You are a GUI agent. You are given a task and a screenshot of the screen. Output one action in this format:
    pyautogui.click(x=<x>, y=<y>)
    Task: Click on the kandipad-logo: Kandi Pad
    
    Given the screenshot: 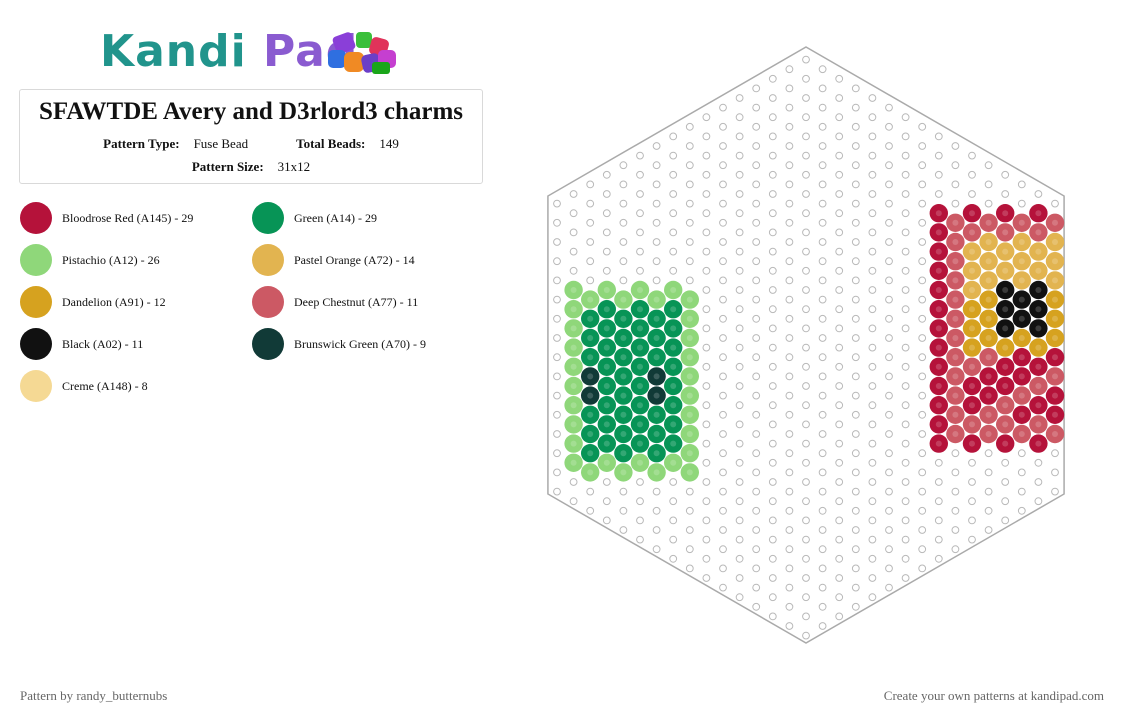 What is the action you would take?
    pyautogui.click(x=255, y=52)
    